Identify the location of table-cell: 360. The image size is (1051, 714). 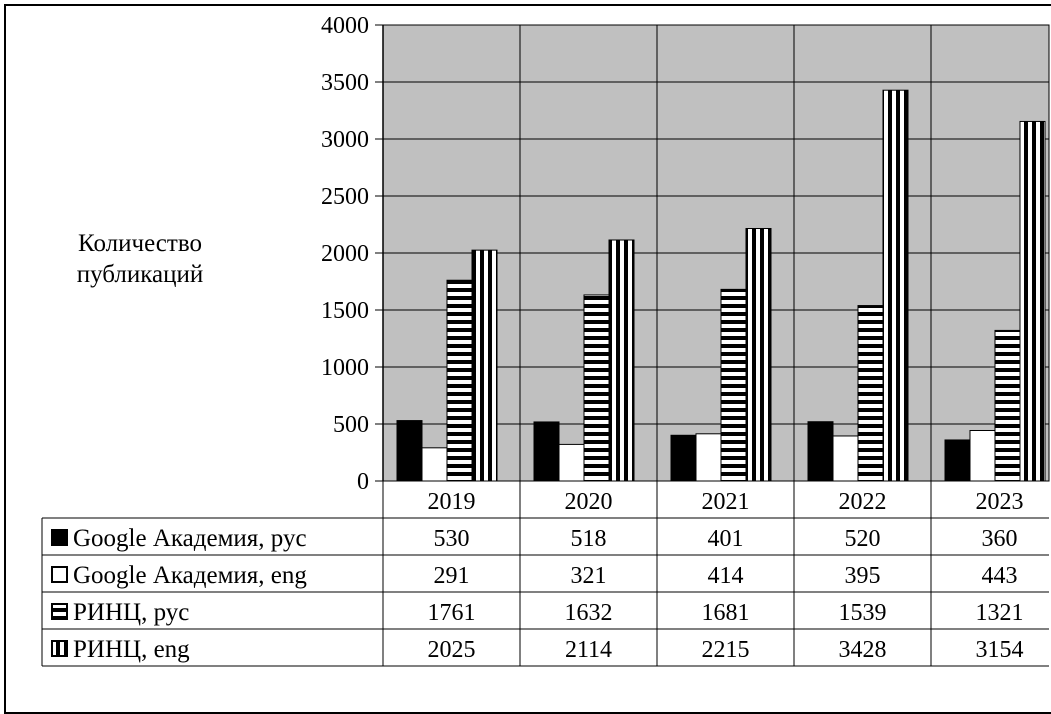
(1000, 539).